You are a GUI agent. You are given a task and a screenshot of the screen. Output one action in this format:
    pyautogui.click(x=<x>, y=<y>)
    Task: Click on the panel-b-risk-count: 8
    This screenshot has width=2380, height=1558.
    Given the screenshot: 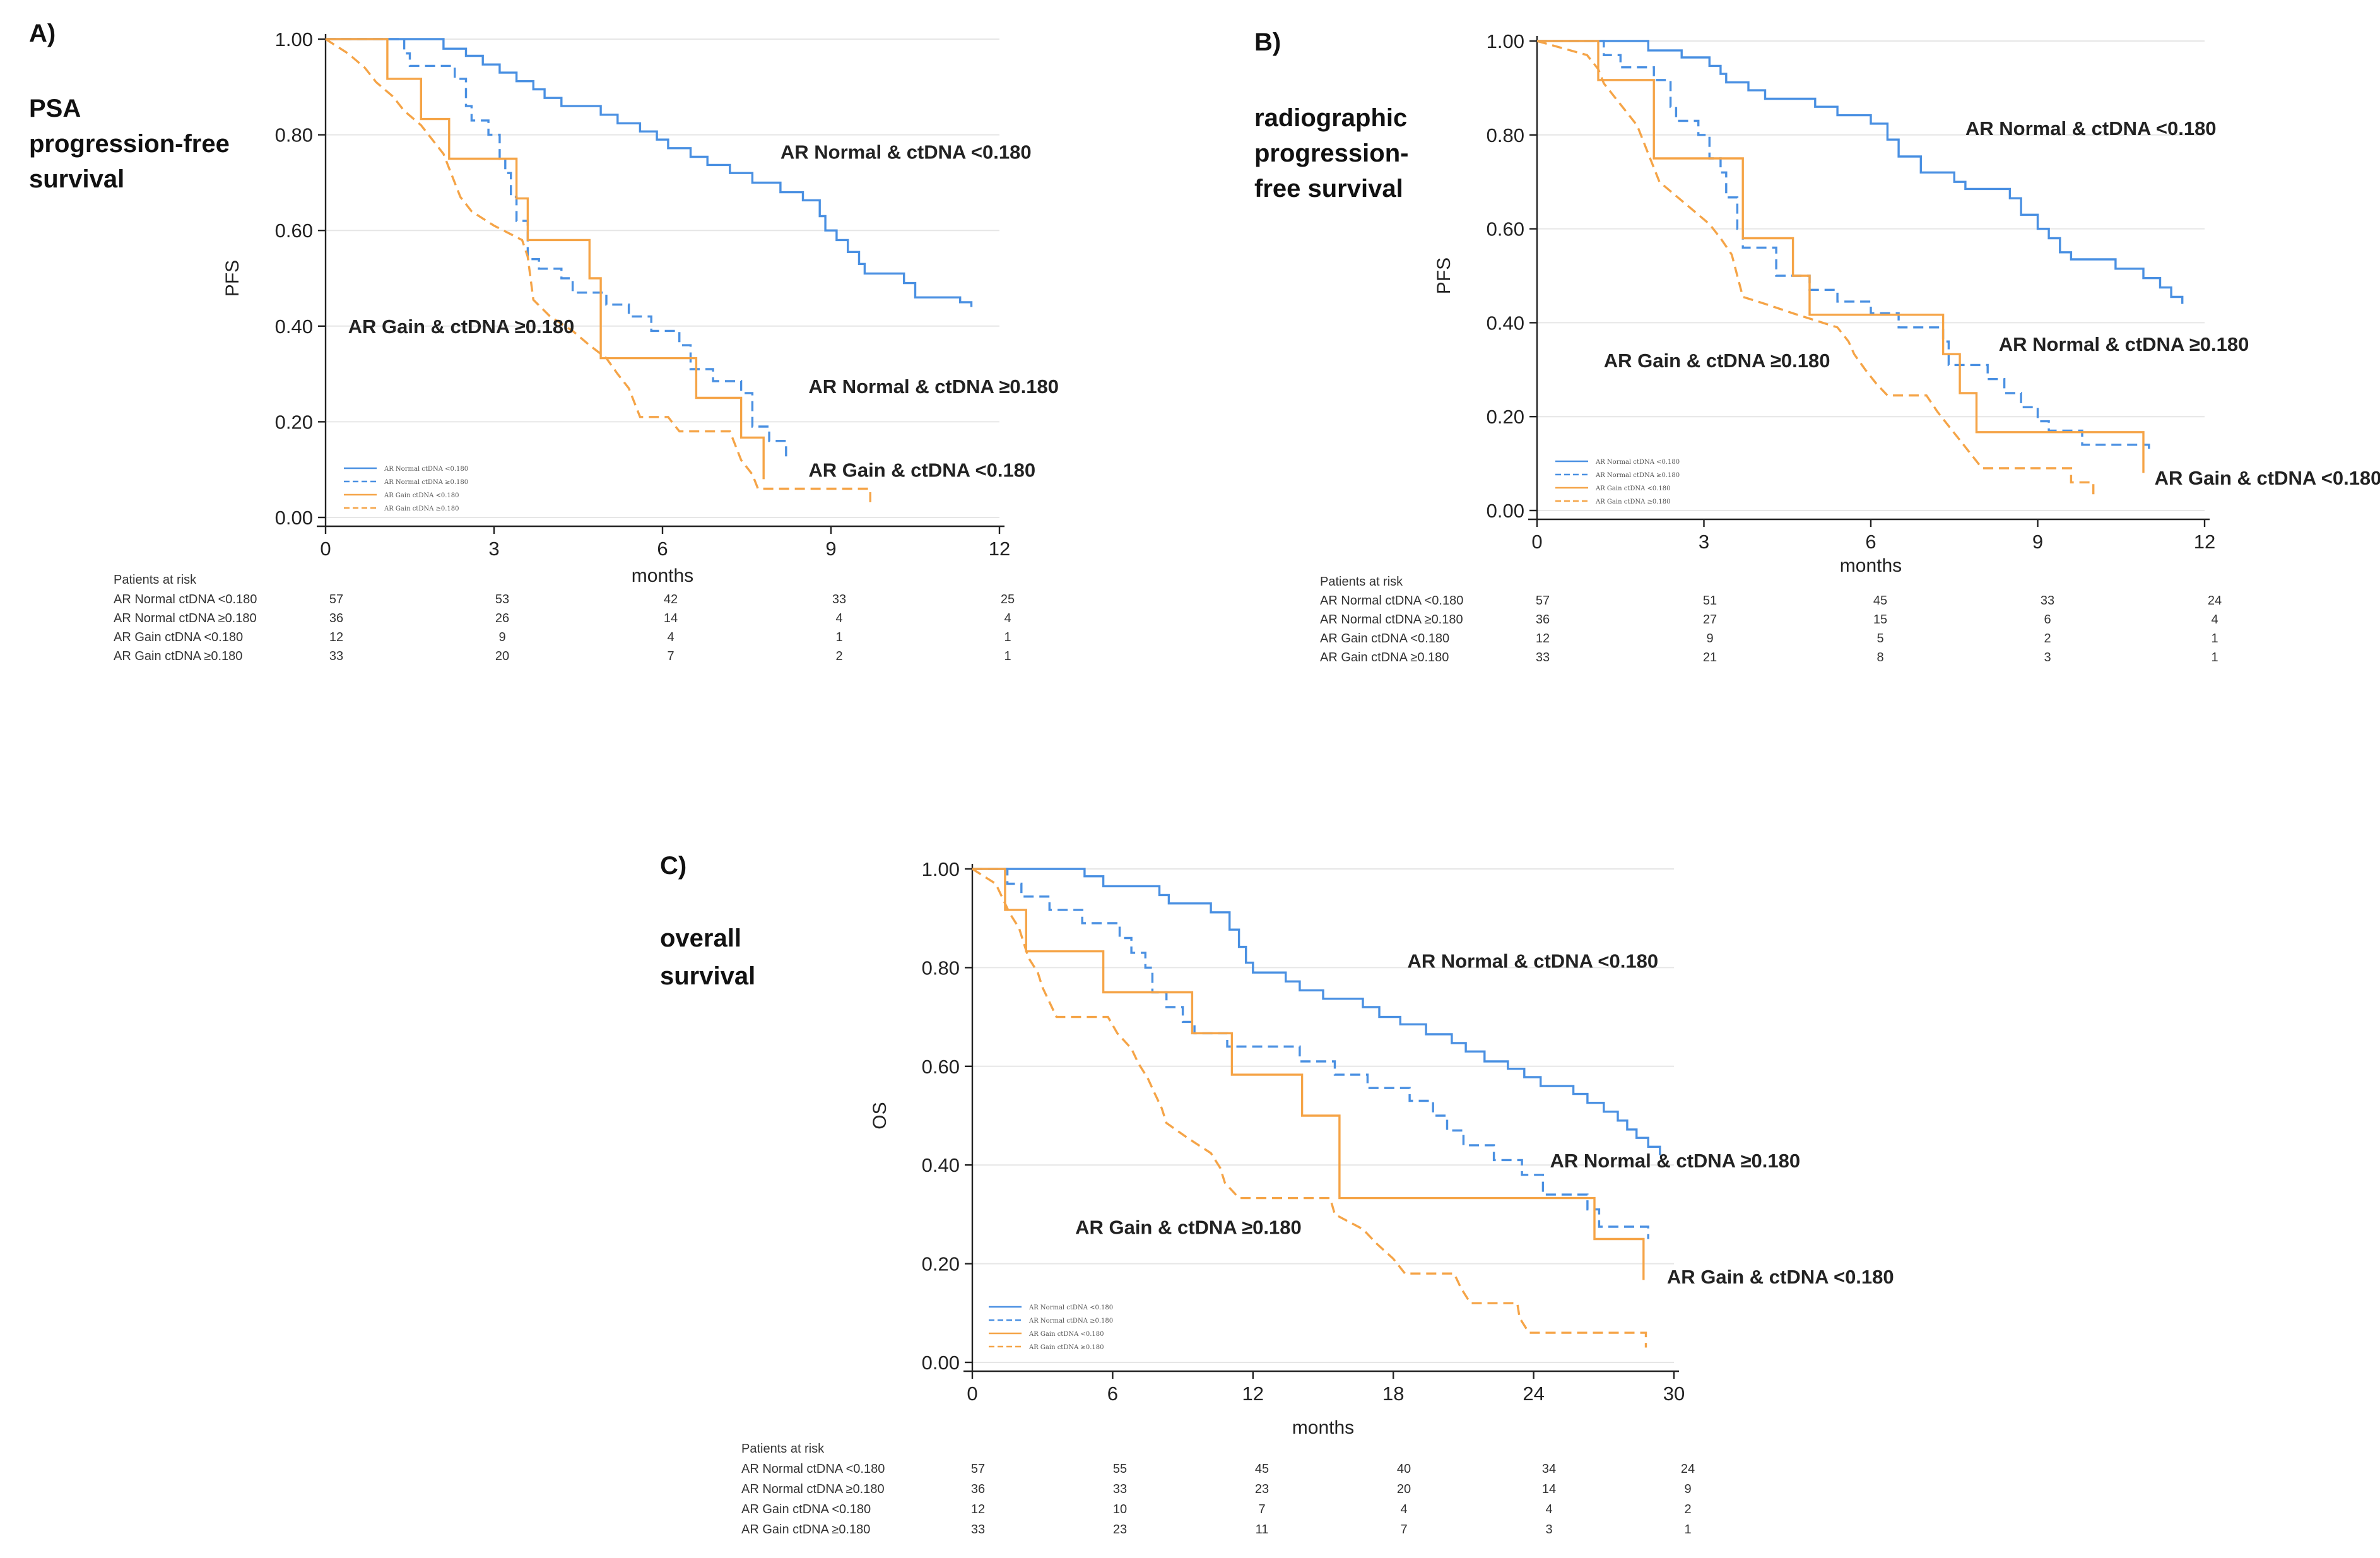 What is the action you would take?
    pyautogui.click(x=1879, y=658)
    